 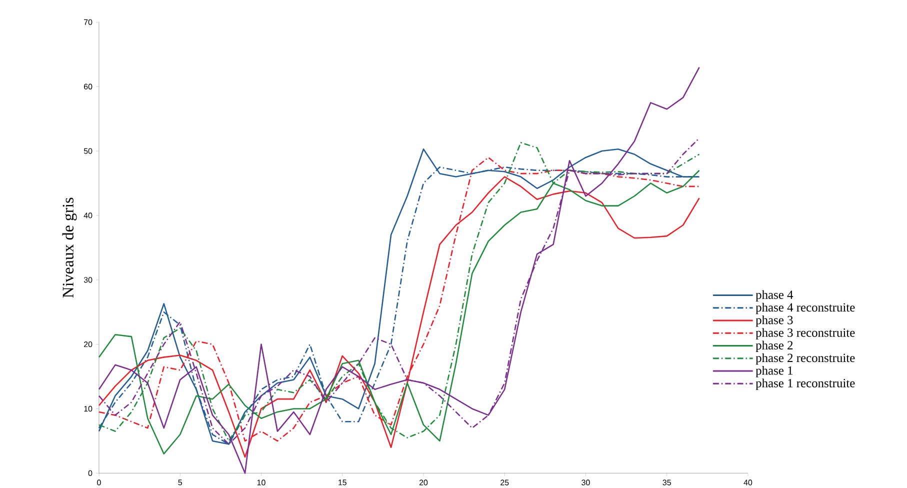 I want to click on legend-label: phase 1, so click(x=774, y=372).